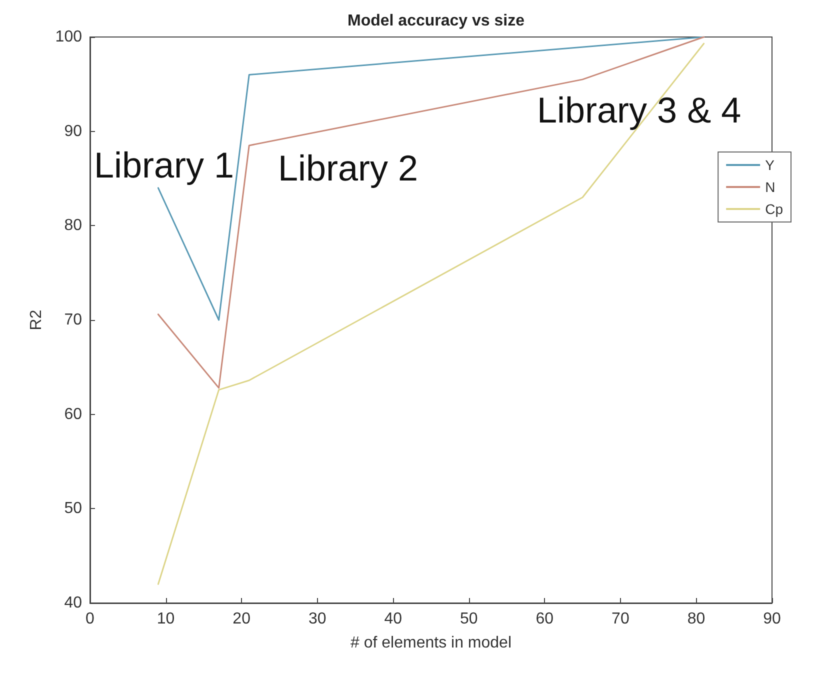  I want to click on x-tick-label: 70, so click(621, 619).